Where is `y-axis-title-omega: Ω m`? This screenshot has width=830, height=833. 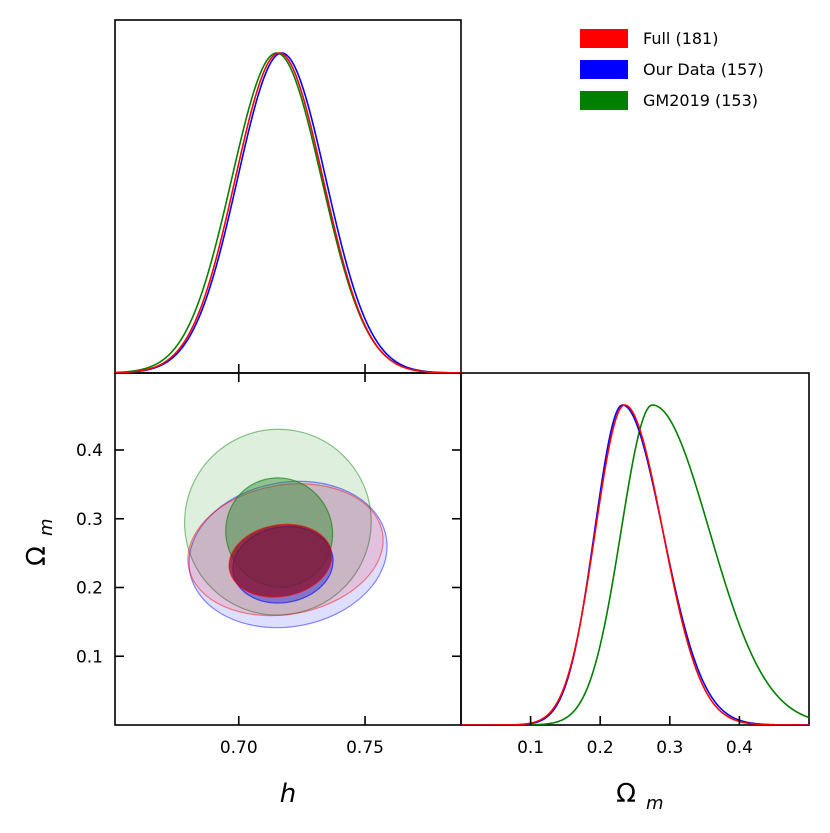
y-axis-title-omega: Ω m is located at coordinates (39, 541).